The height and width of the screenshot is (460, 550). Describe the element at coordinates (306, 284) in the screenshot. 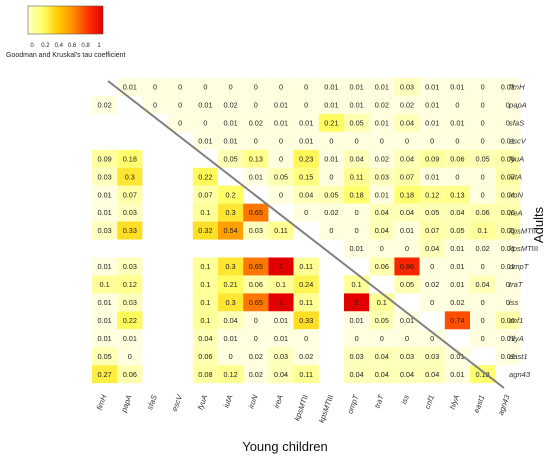

I see `cell-value-label: 0.24` at that location.